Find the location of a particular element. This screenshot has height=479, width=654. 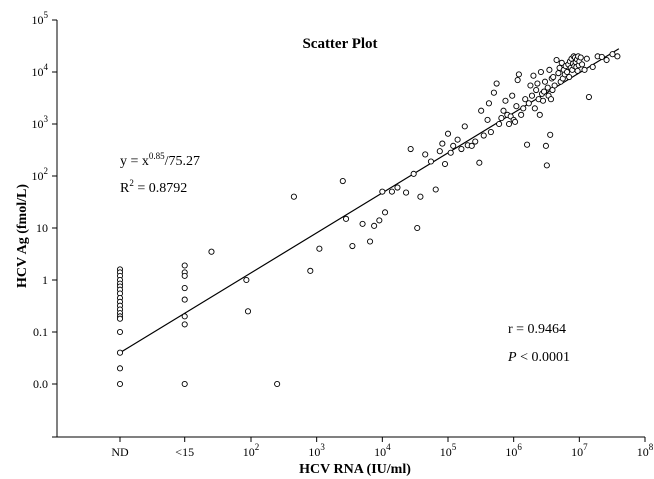

y-tick-label: 0.0 is located at coordinates (40, 384).